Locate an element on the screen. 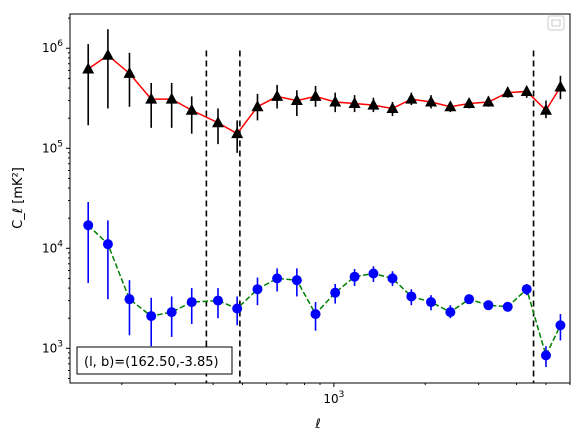 Image resolution: width=580 pixels, height=445 pixels. legend-box is located at coordinates (556, 23).